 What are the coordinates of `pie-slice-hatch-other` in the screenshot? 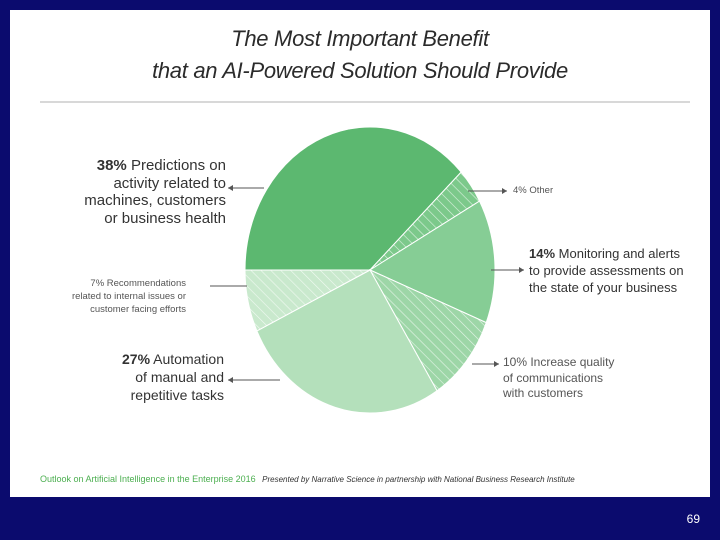 It's located at (425, 221).